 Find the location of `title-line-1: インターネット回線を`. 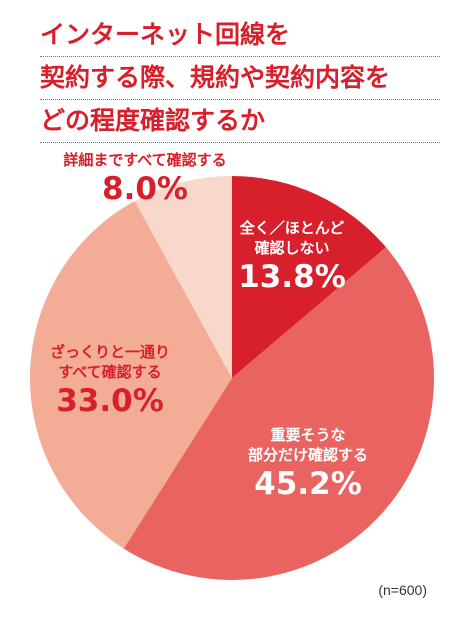

title-line-1: インターネット回線を is located at coordinates (240, 35).